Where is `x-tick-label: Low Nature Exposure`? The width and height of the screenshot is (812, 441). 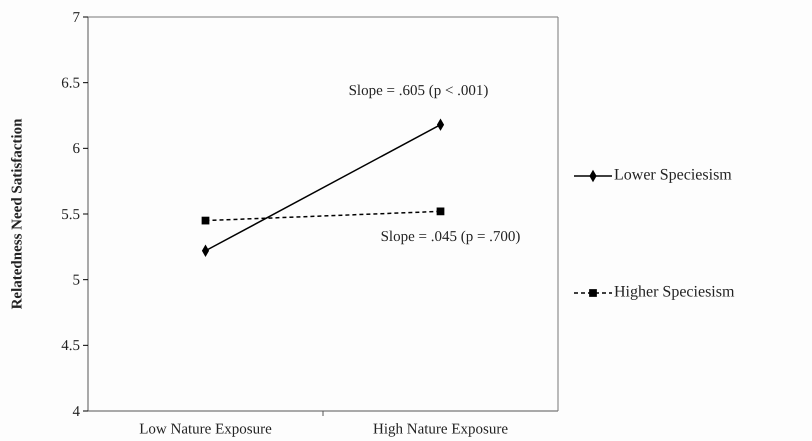 x-tick-label: Low Nature Exposure is located at coordinates (205, 430).